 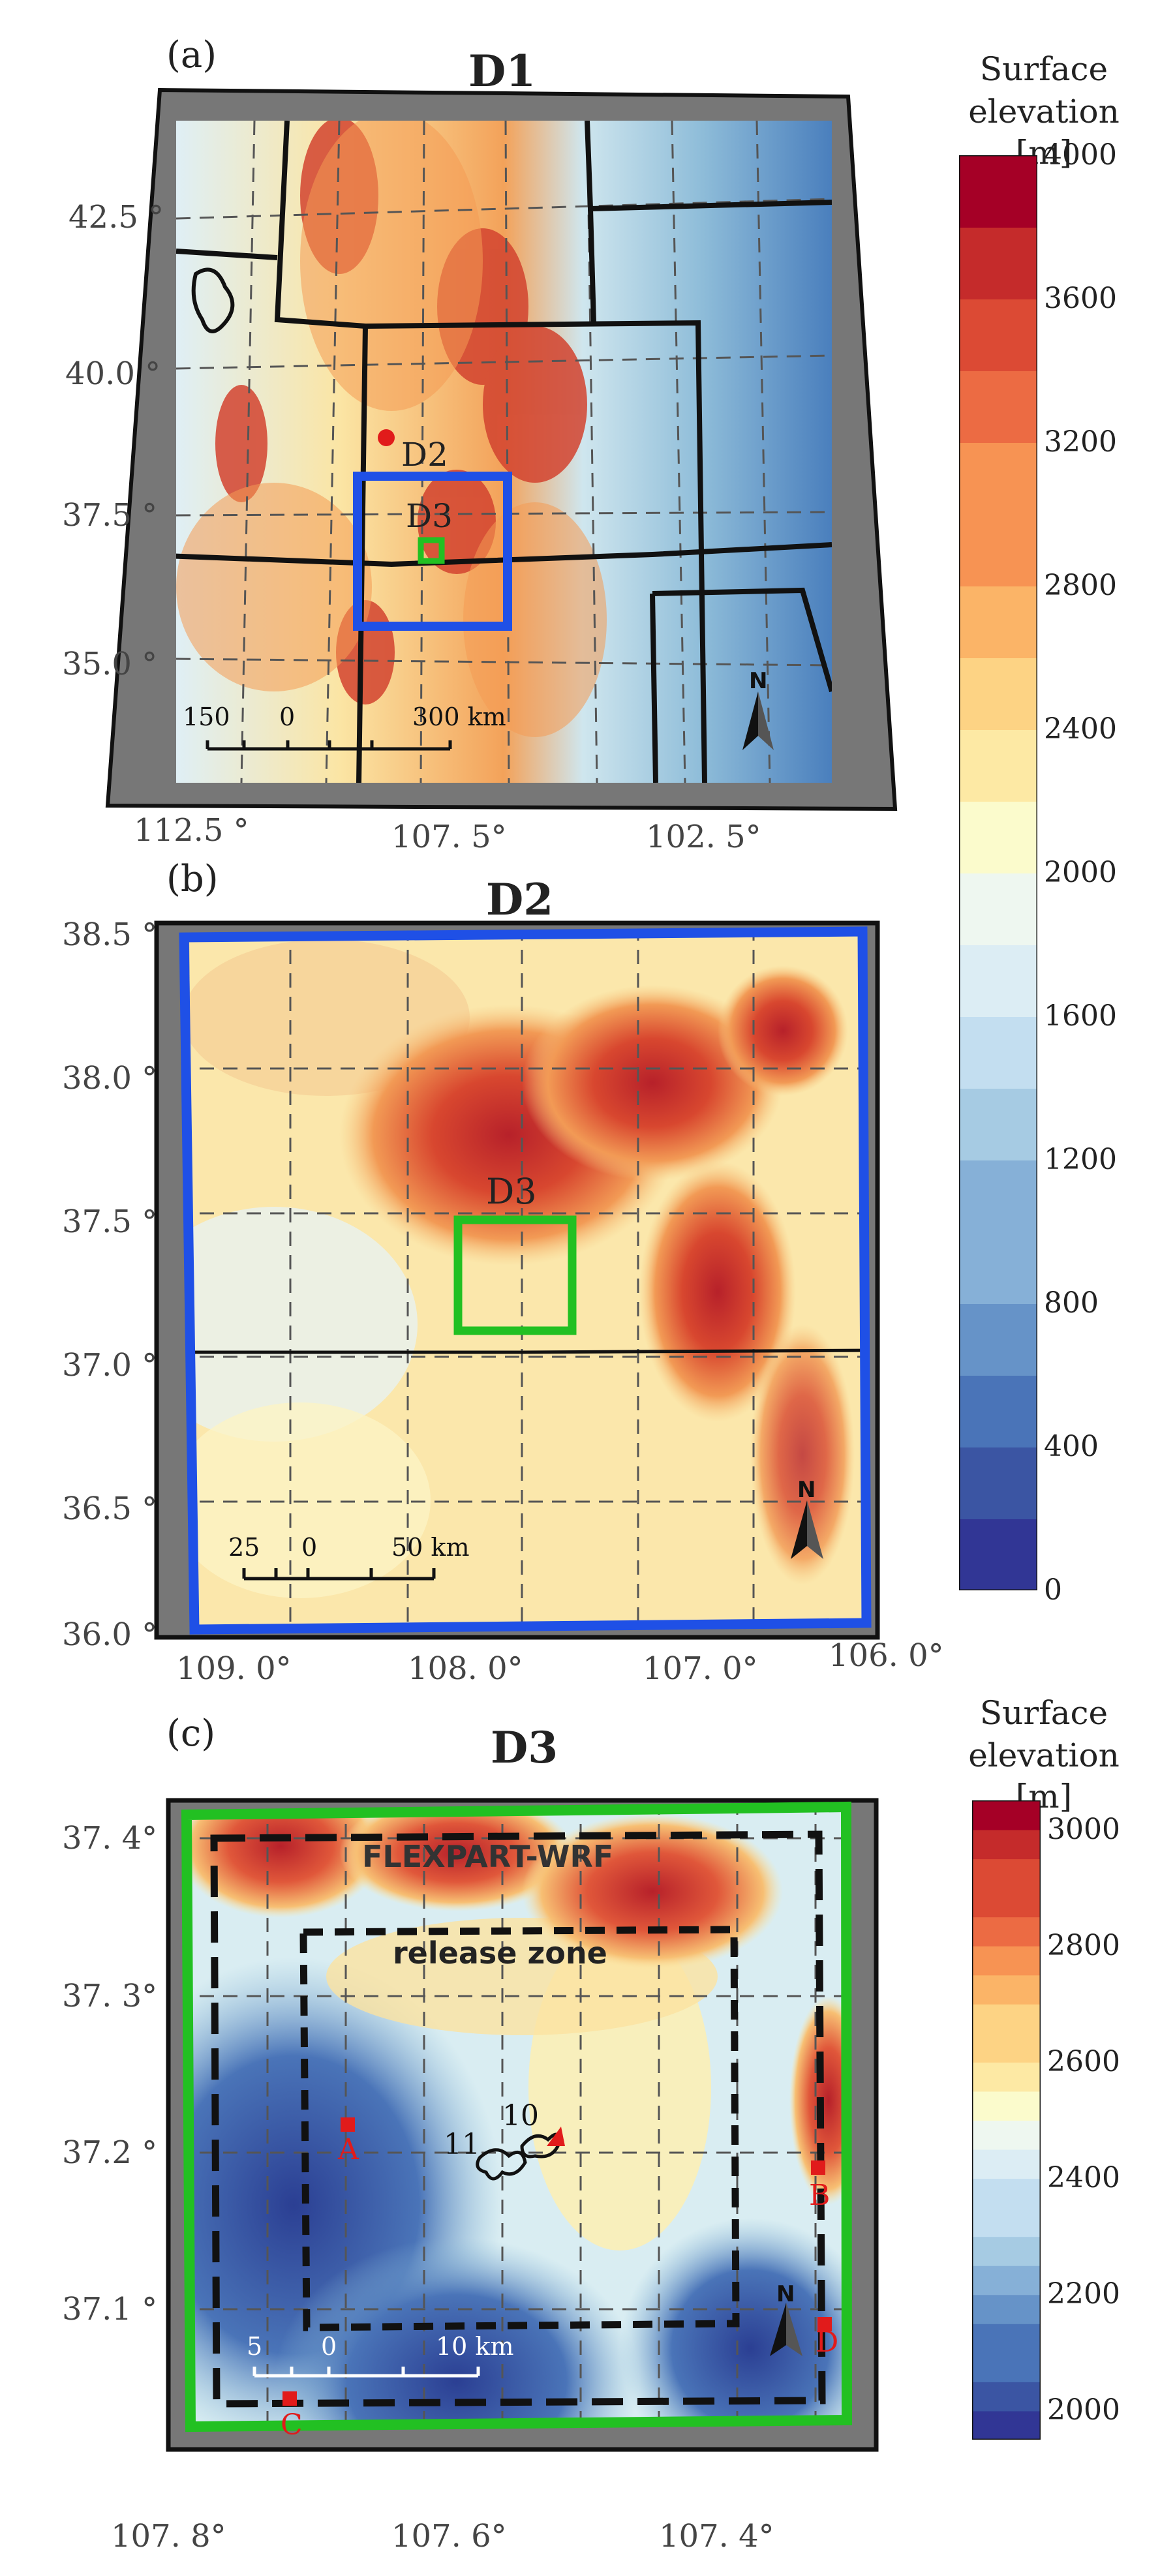 I want to click on colorbar-top-tick-label: 2400, so click(x=1080, y=729).